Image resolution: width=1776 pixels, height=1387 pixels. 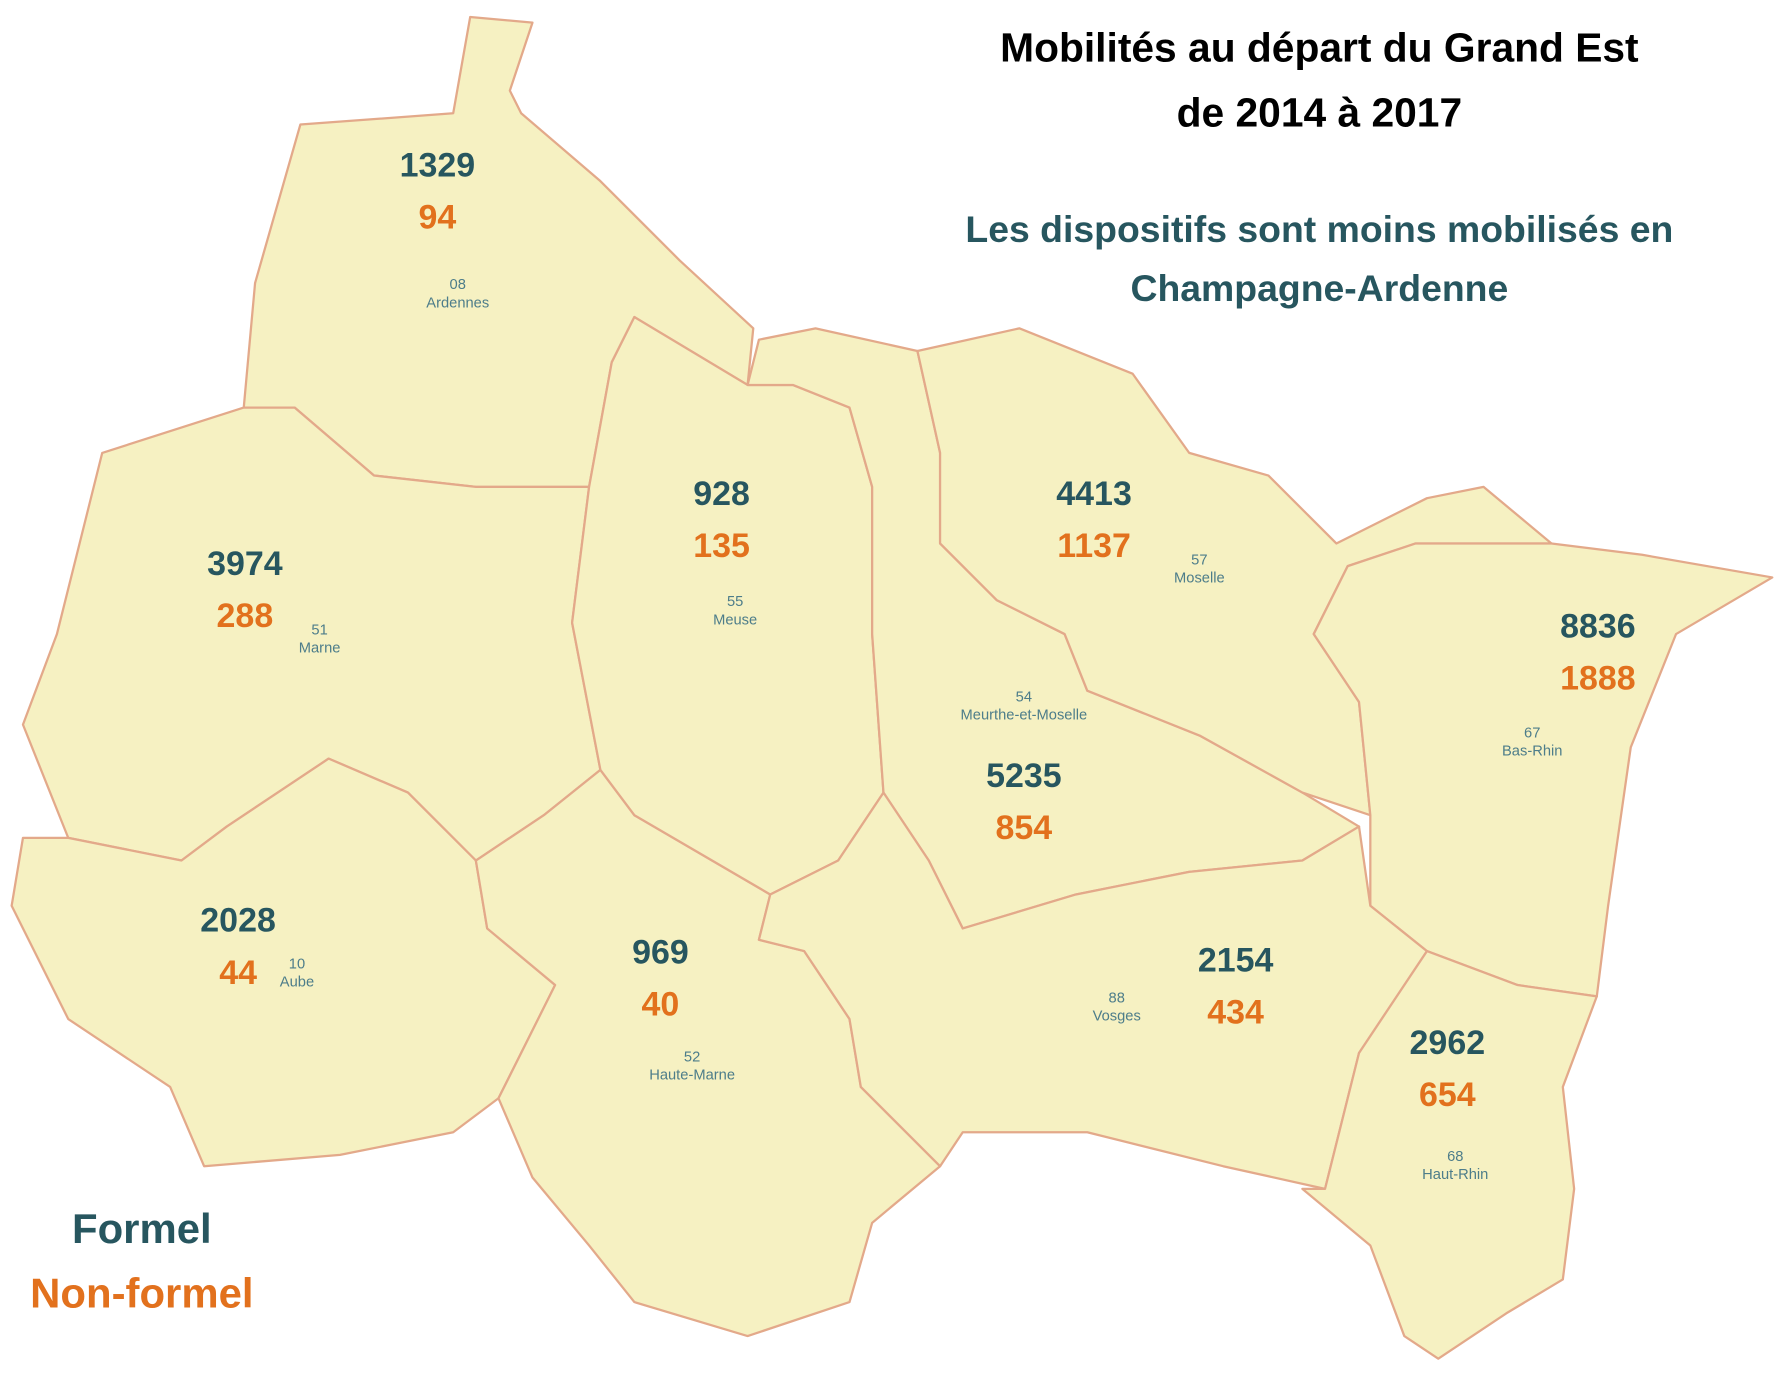 I want to click on department-name: Aube, so click(x=297, y=983).